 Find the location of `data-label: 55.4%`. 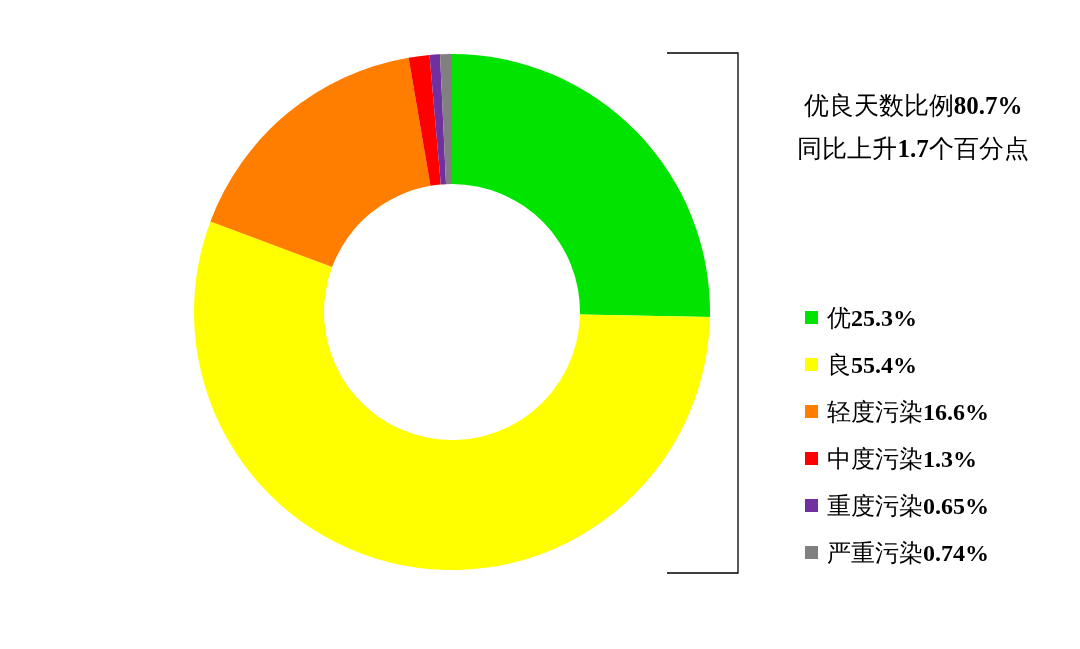

data-label: 55.4% is located at coordinates (884, 365).